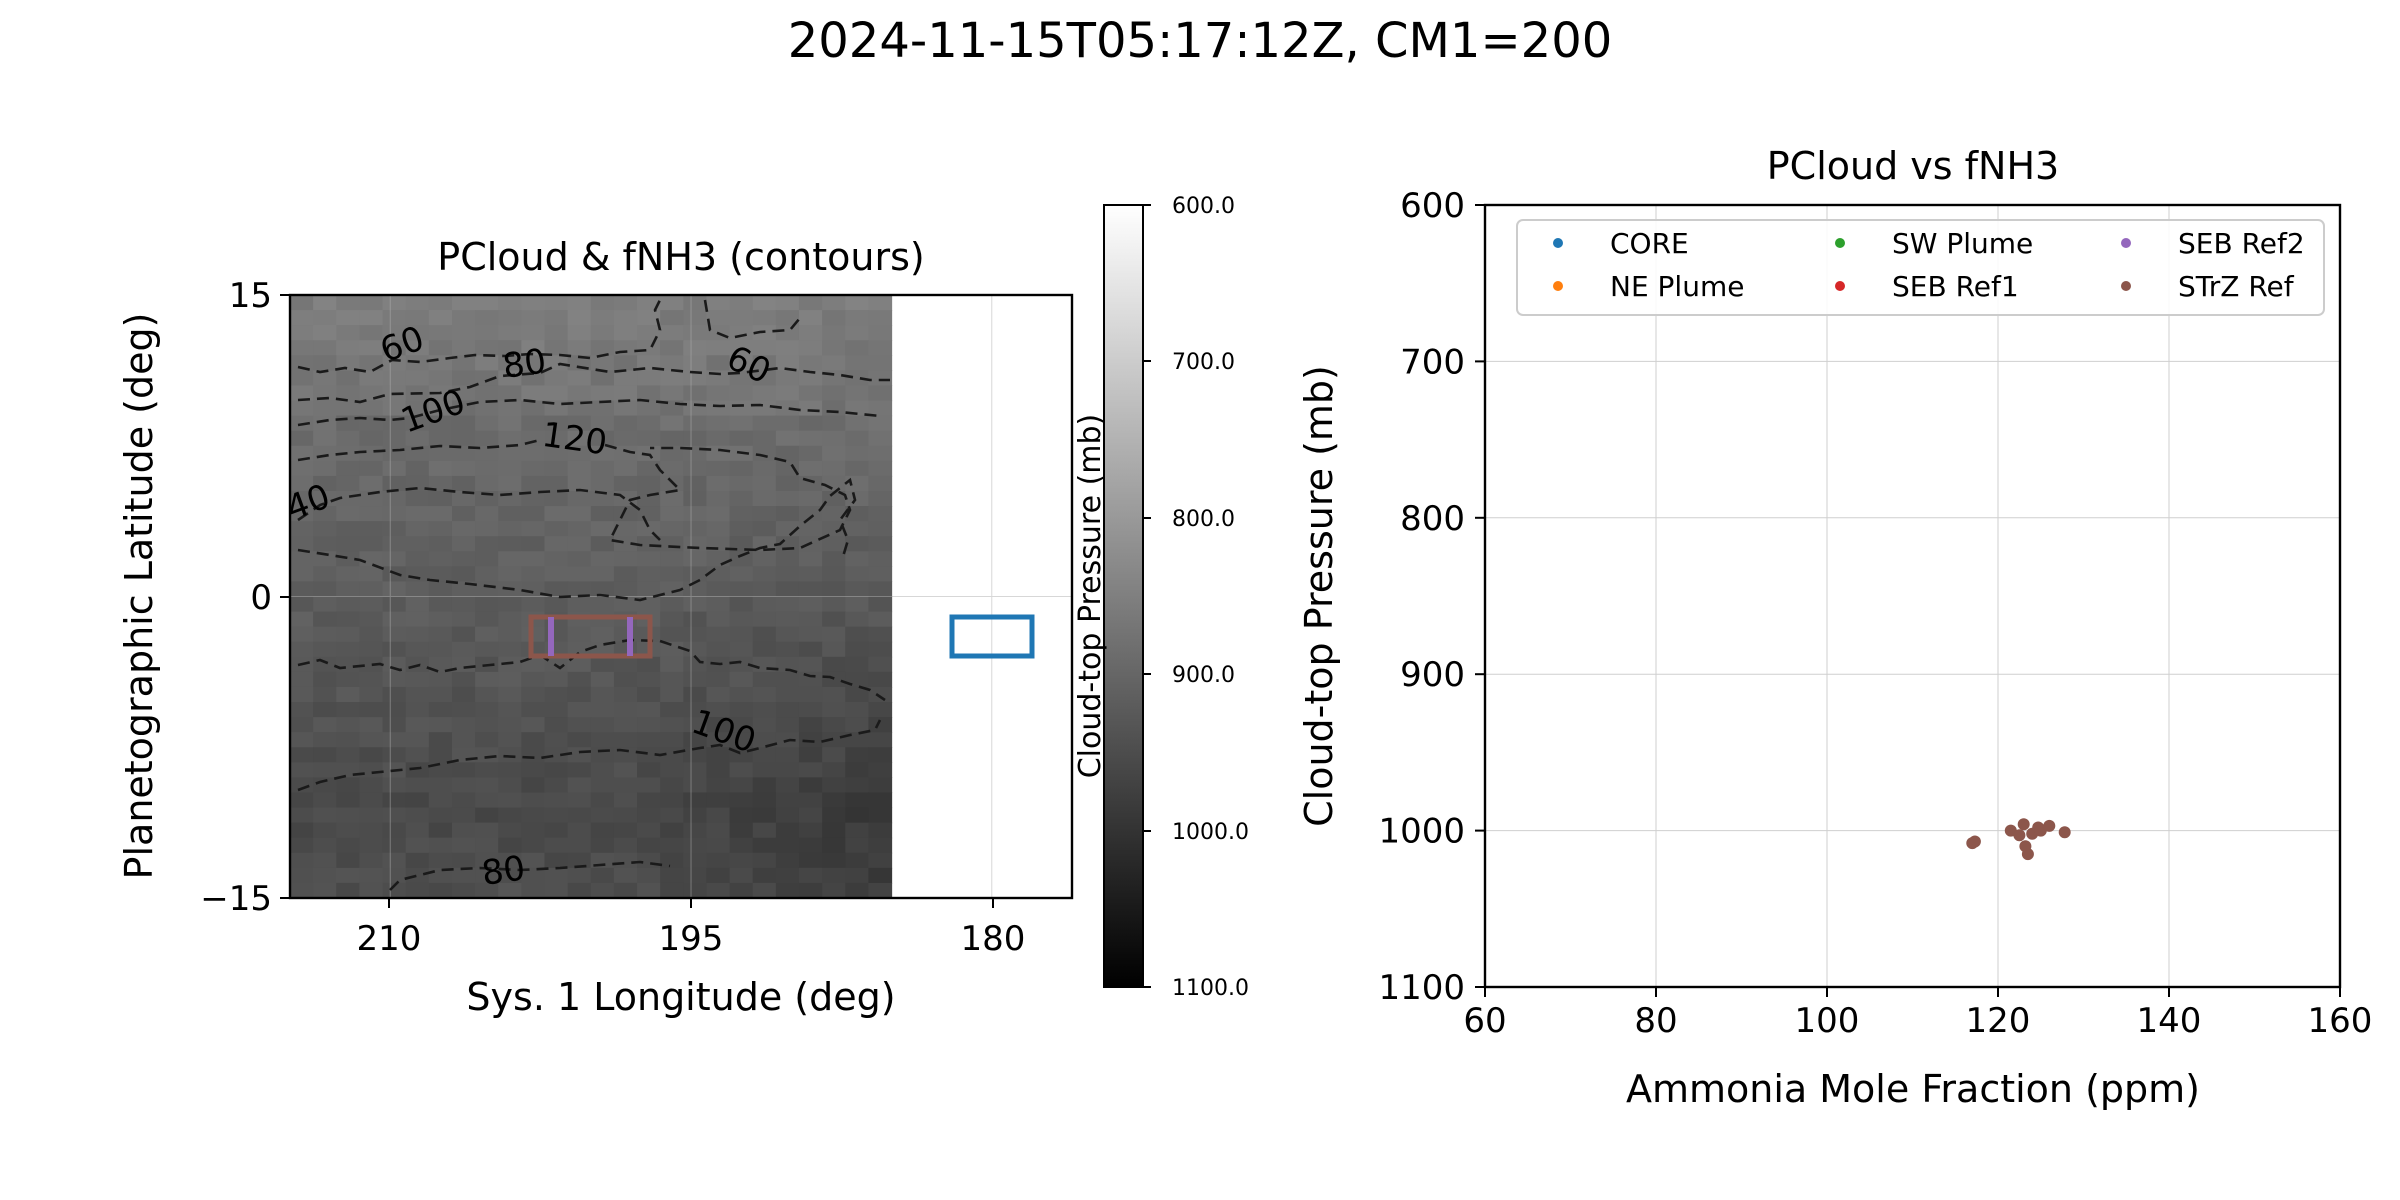  I want to click on contour-label: 80, so click(503, 871).